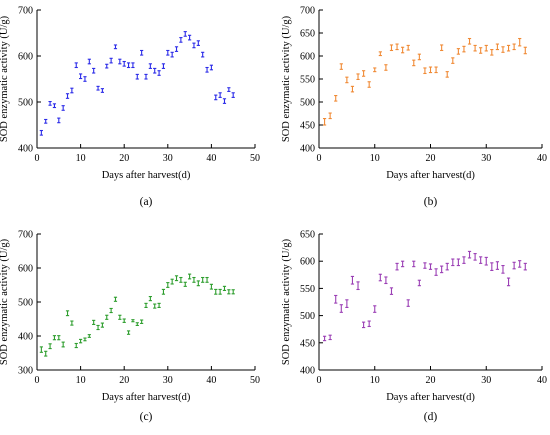  What do you see at coordinates (431, 202) in the screenshot?
I see `panel-label: (b)` at bounding box center [431, 202].